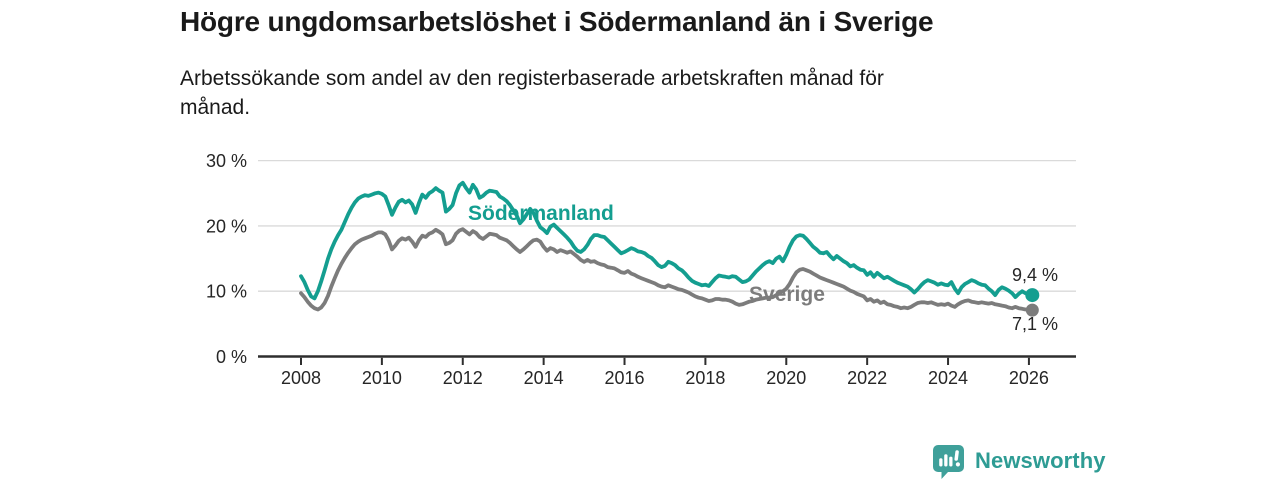 Image resolution: width=1280 pixels, height=480 pixels. Describe the element at coordinates (948, 462) in the screenshot. I see `newsworthy-logo-icon` at that location.